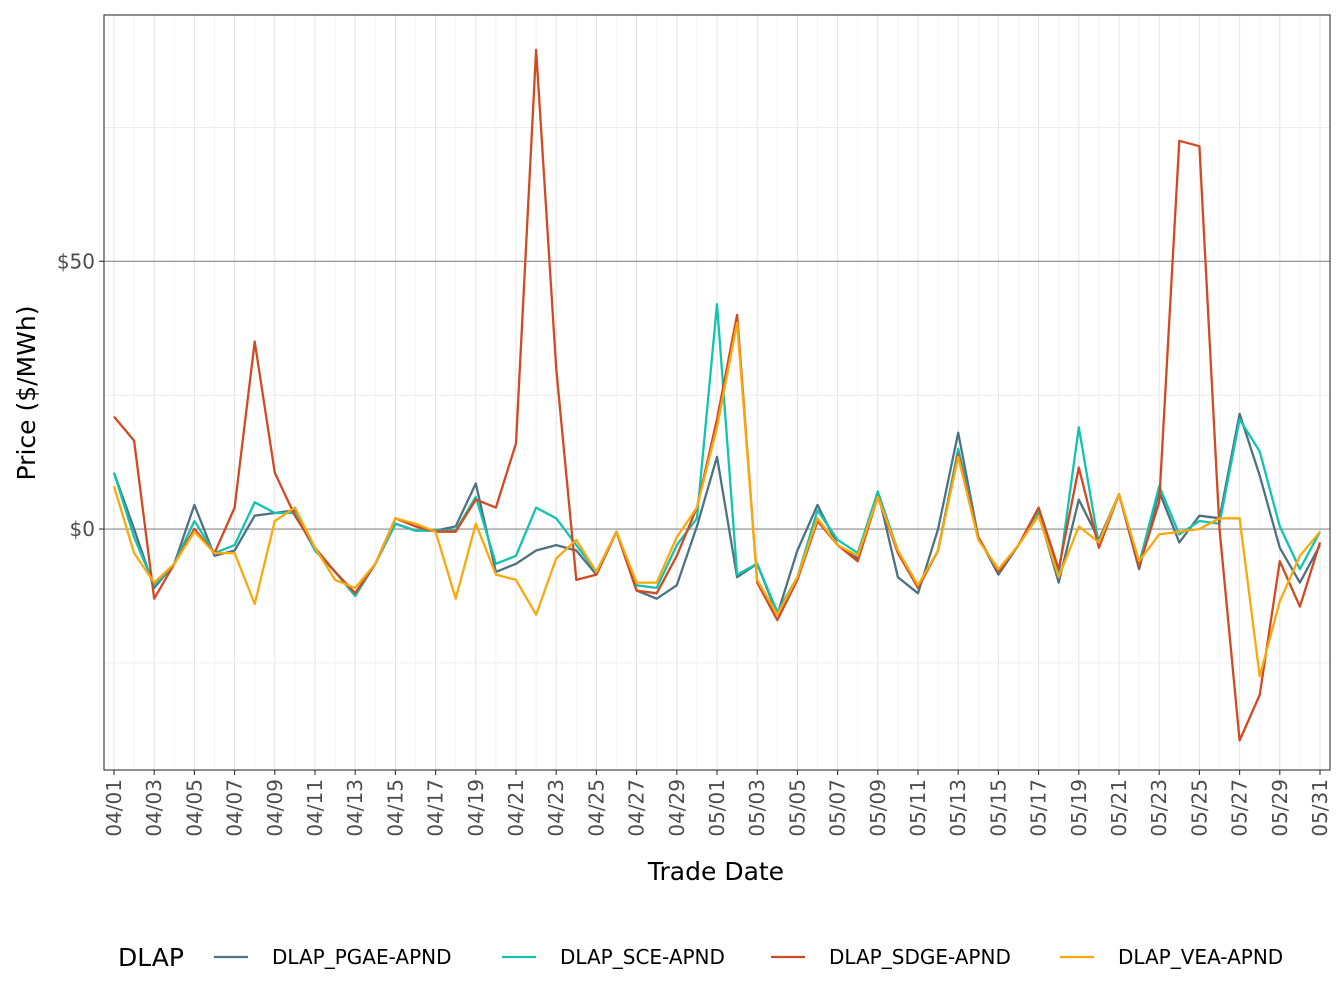 Image resolution: width=1344 pixels, height=1008 pixels. I want to click on y-axis-title: Price ($/MWh), so click(26, 393).